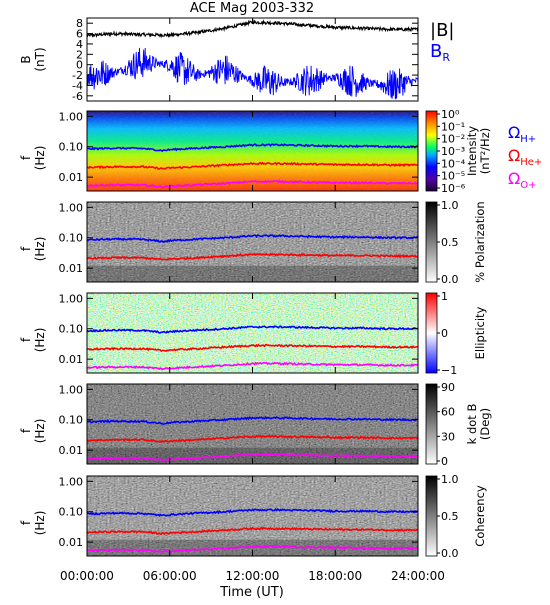 Image resolution: width=550 pixels, height=605 pixels. Describe the element at coordinates (170, 576) in the screenshot. I see `x-tick-label: 06:00:00` at that location.